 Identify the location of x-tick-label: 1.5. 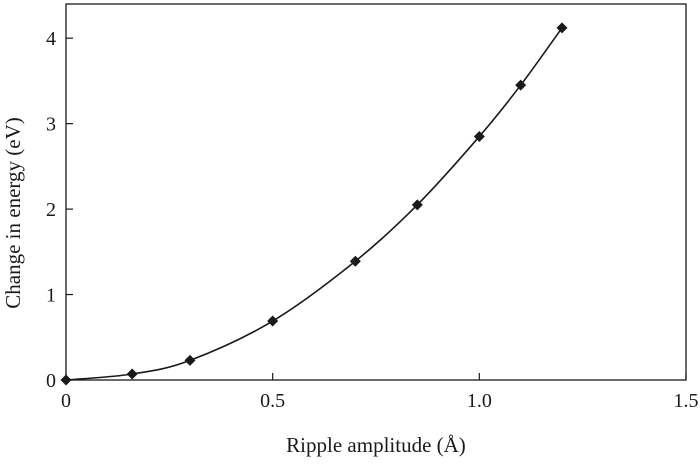
(686, 401).